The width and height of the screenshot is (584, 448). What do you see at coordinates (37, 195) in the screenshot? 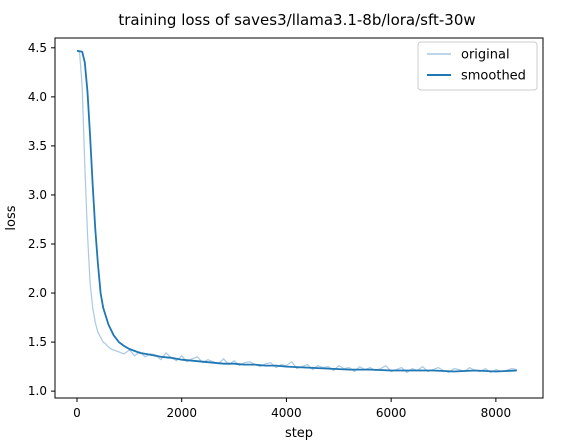
I see `y-tick-label: 3.0` at bounding box center [37, 195].